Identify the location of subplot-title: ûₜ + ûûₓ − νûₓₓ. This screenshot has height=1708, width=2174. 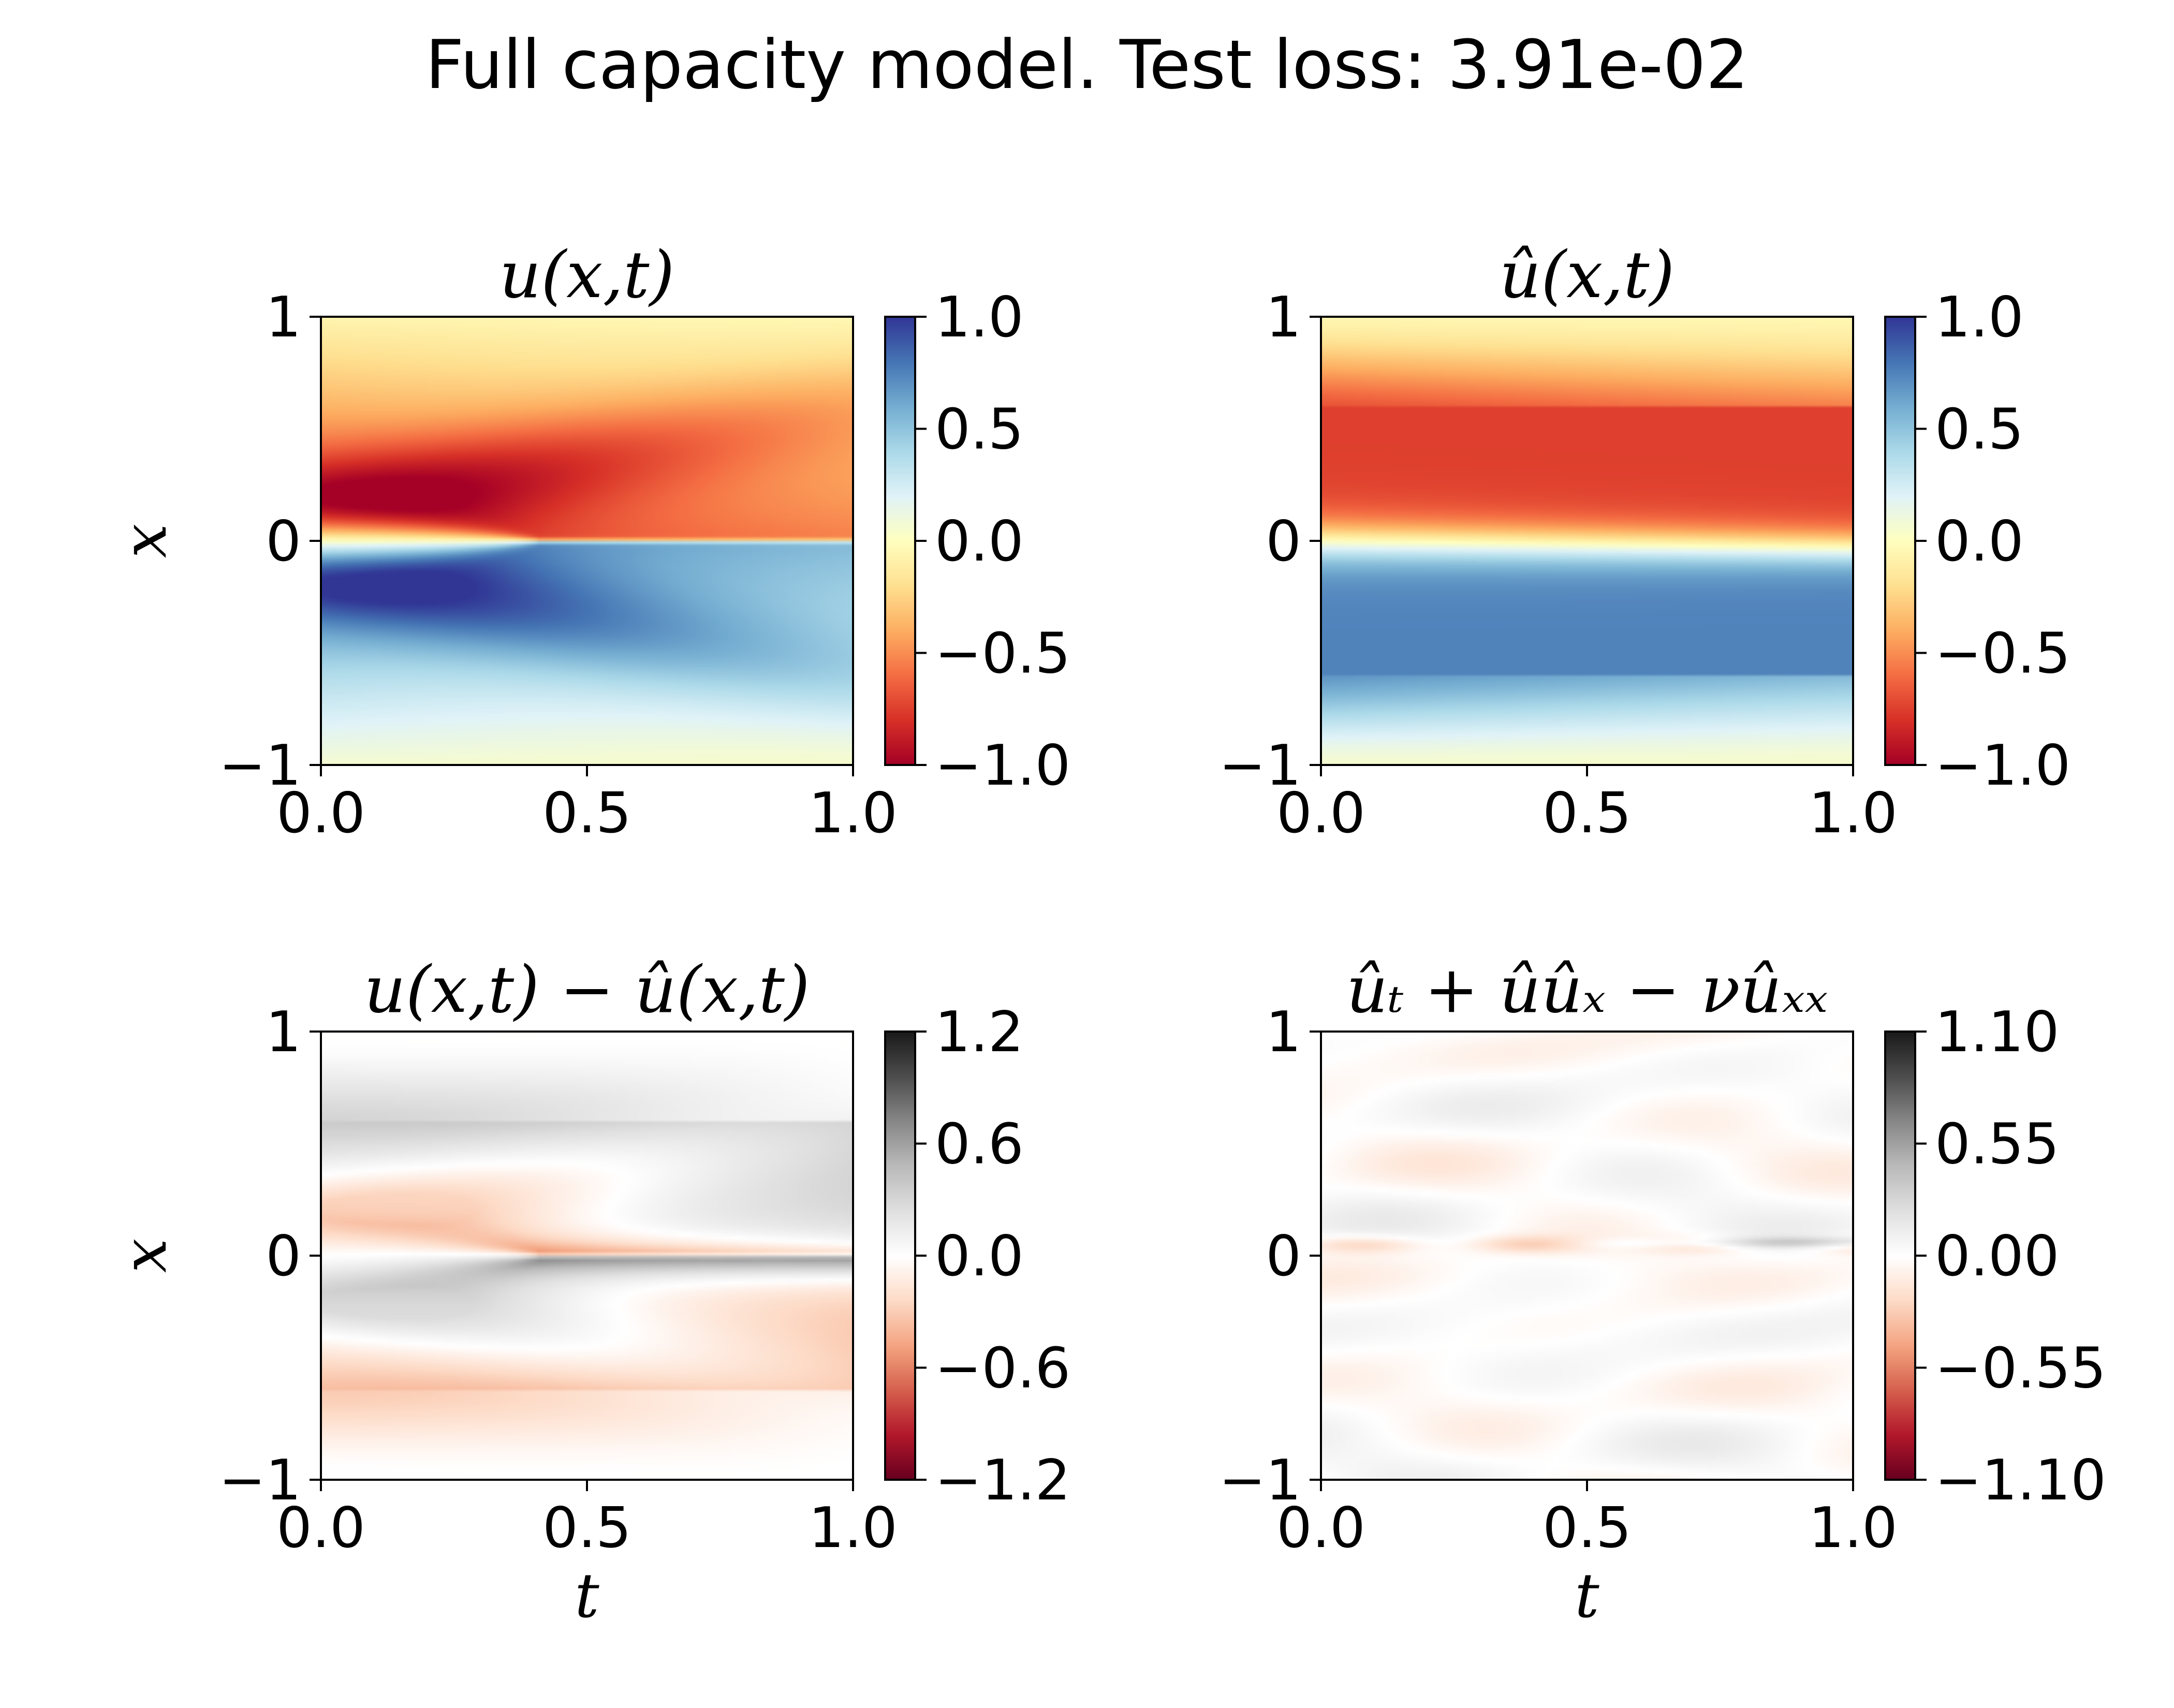
(1587, 989).